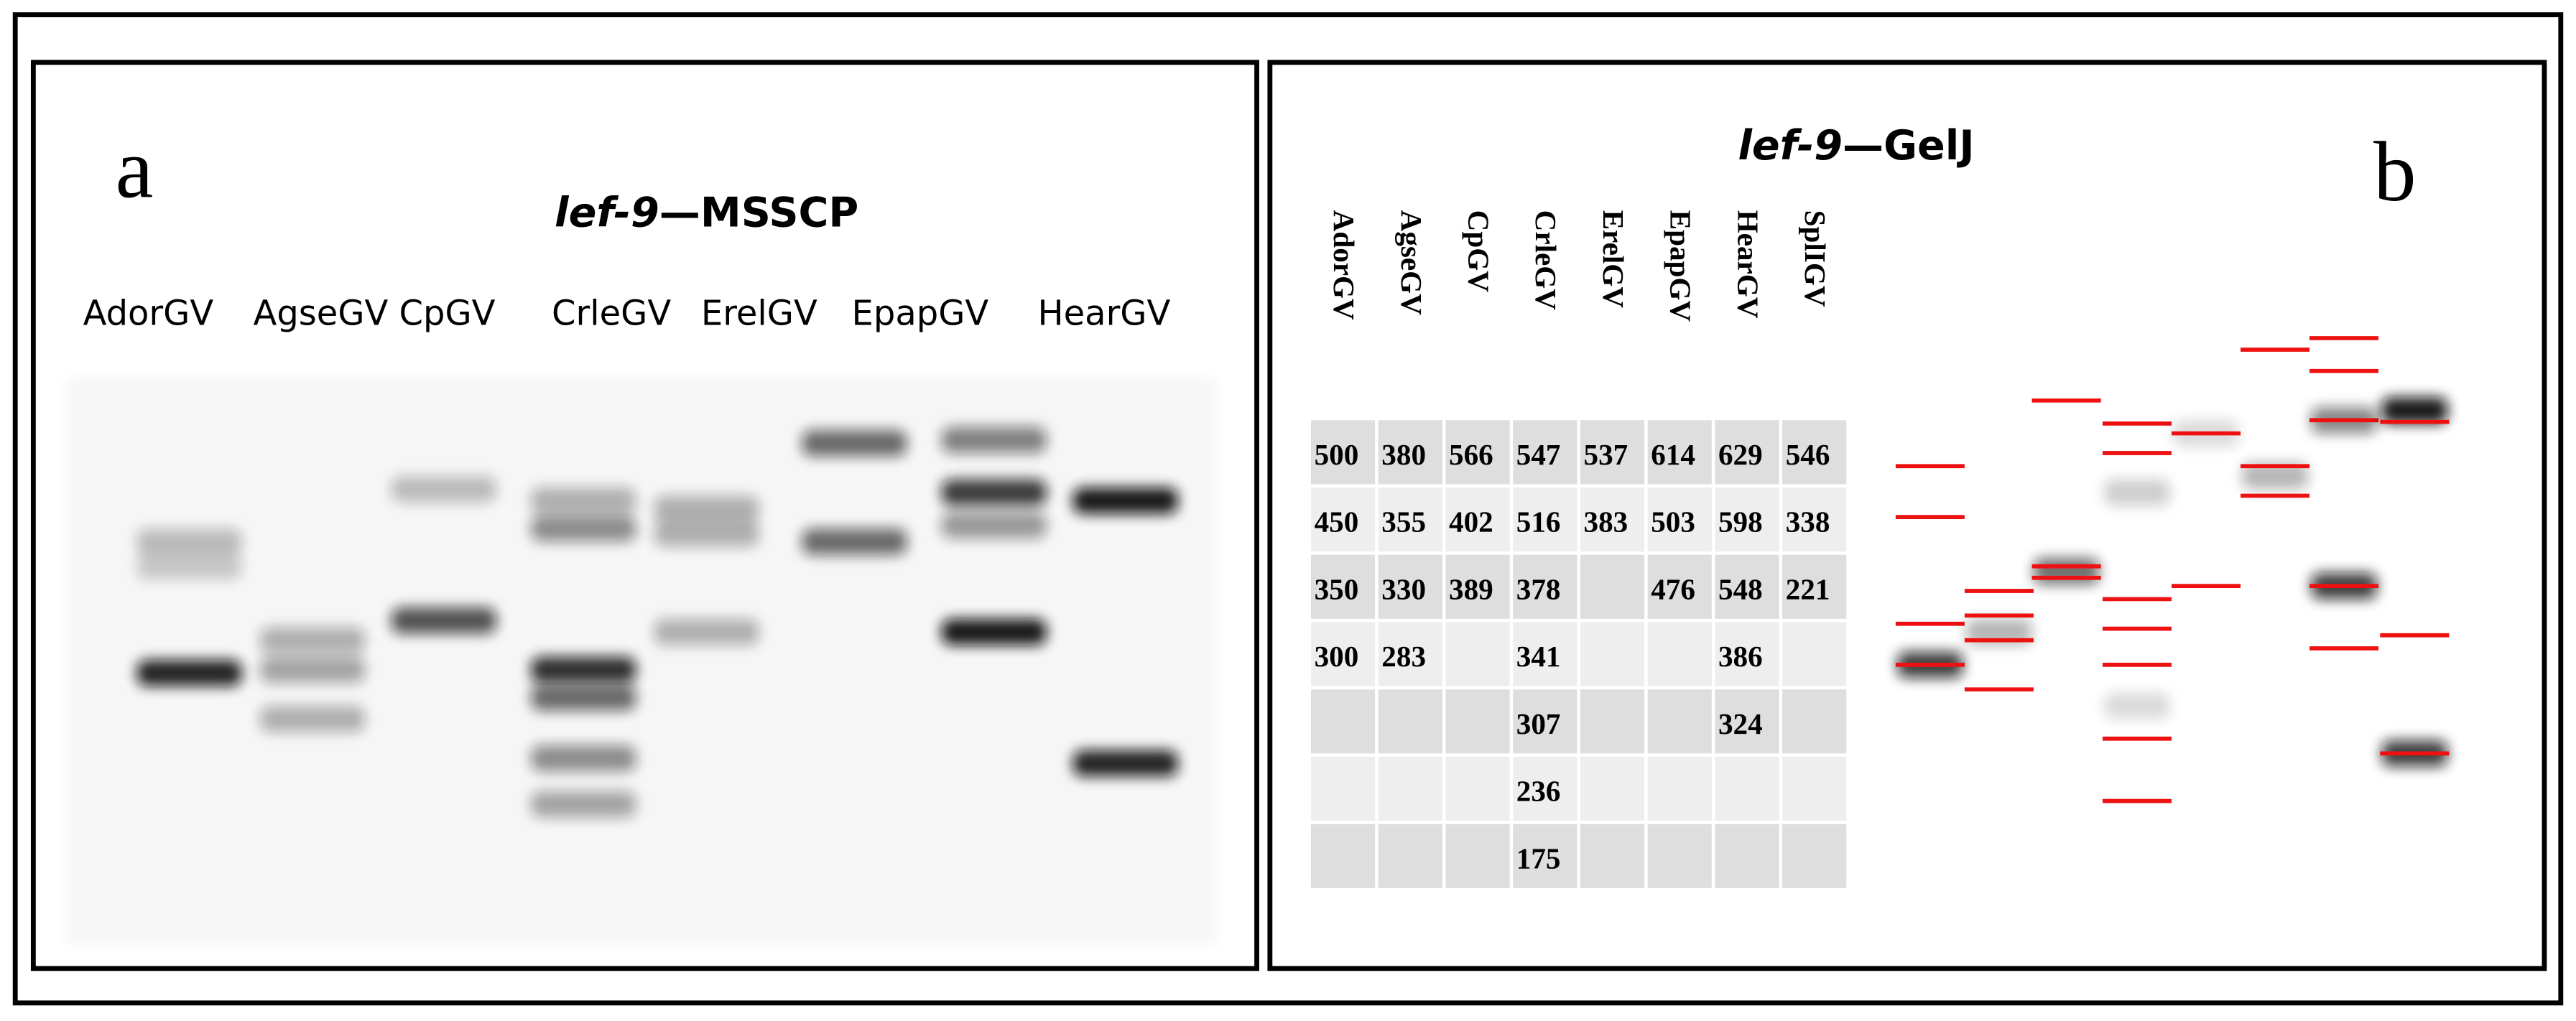 This screenshot has height=1021, width=2576. I want to click on cell-value: 450, so click(1337, 522).